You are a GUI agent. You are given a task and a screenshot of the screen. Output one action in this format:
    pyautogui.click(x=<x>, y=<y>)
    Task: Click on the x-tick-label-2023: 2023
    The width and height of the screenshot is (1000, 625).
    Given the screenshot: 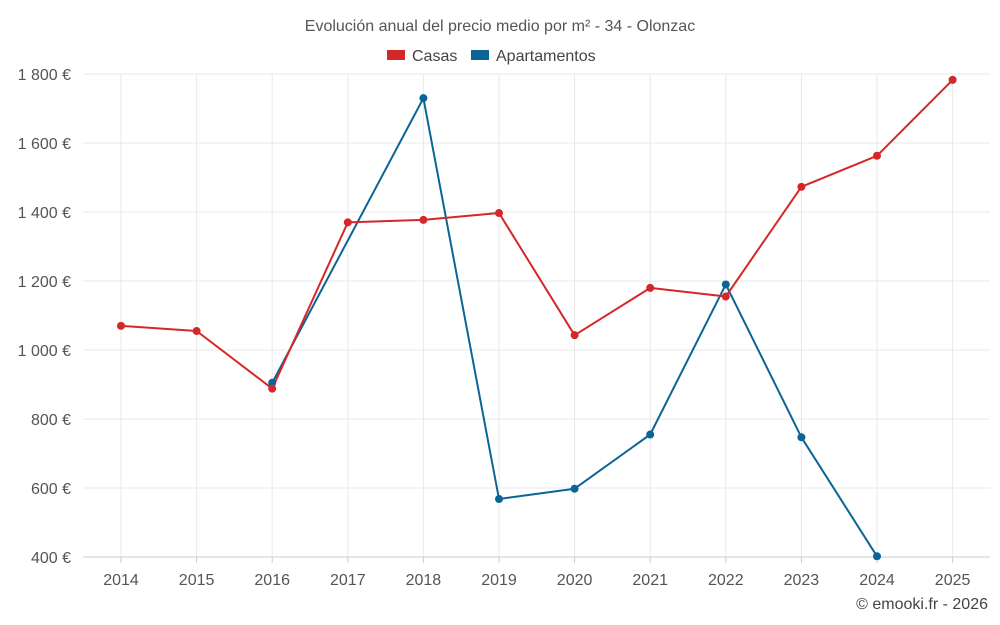 What is the action you would take?
    pyautogui.click(x=802, y=580)
    